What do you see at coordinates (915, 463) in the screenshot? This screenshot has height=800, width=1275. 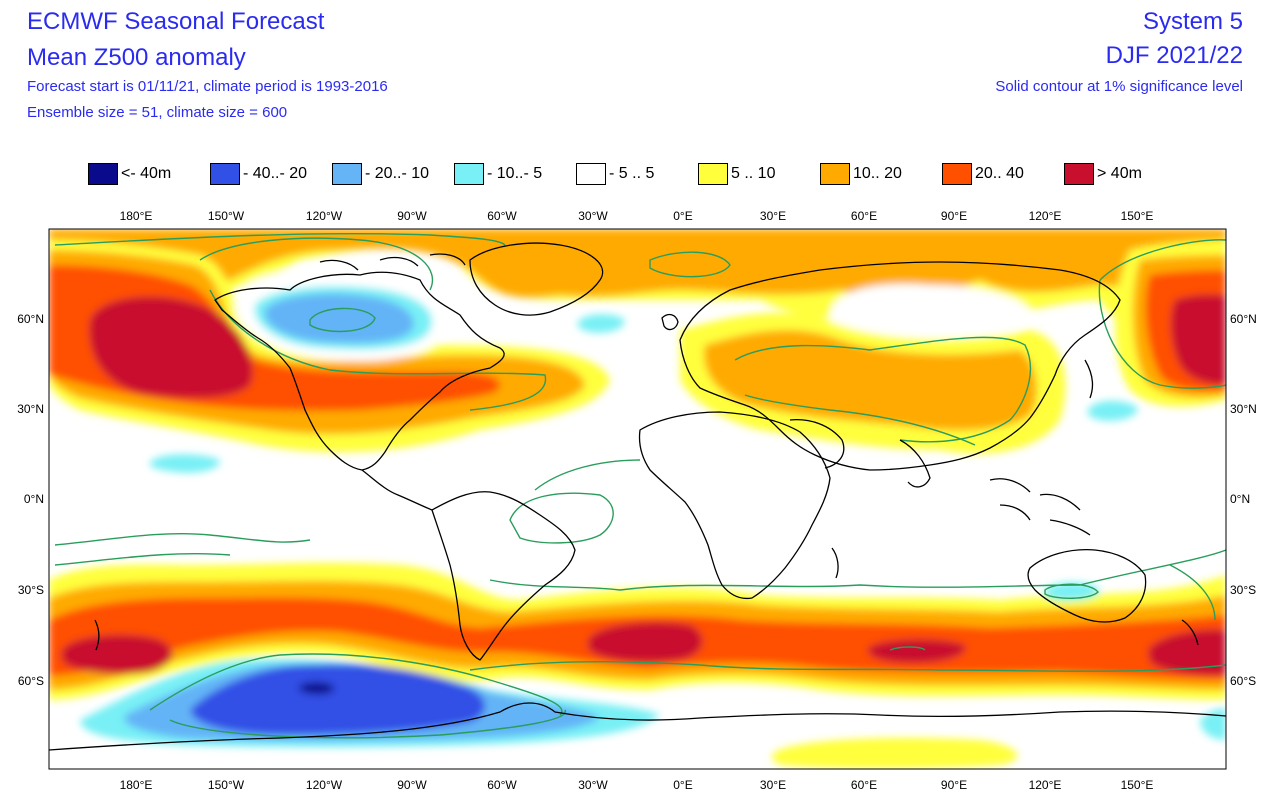 I see `coastline-india` at bounding box center [915, 463].